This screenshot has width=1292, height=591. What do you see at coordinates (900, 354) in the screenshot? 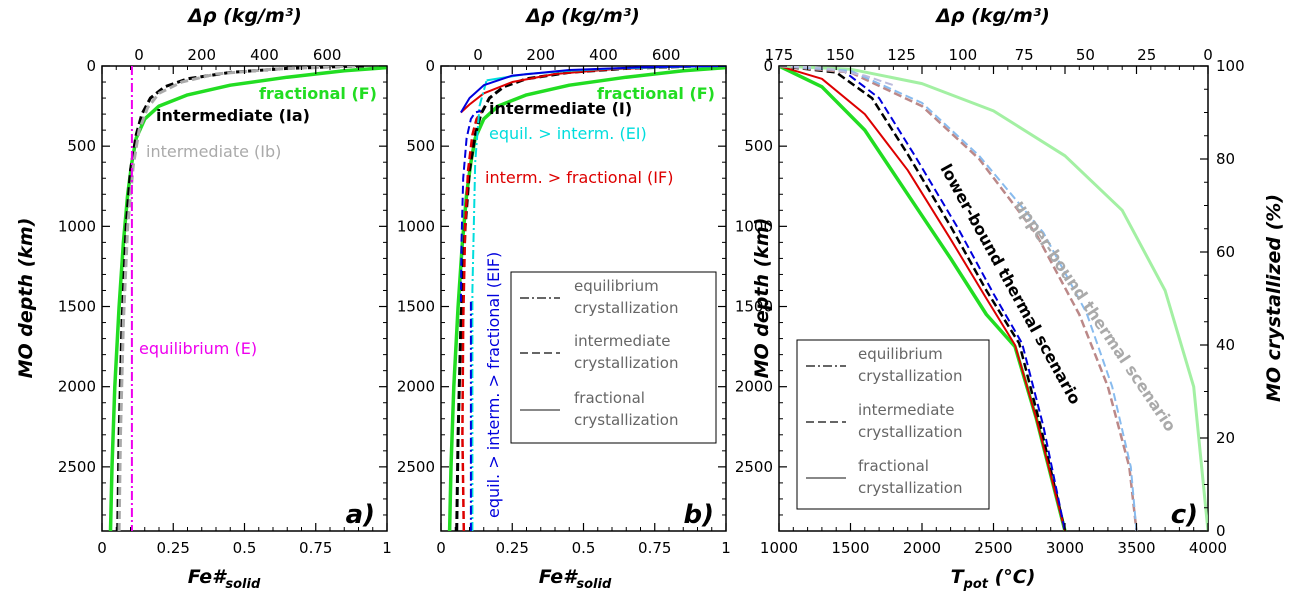
I see `legend-c-equilibrium-l1: equilibrium` at bounding box center [900, 354].